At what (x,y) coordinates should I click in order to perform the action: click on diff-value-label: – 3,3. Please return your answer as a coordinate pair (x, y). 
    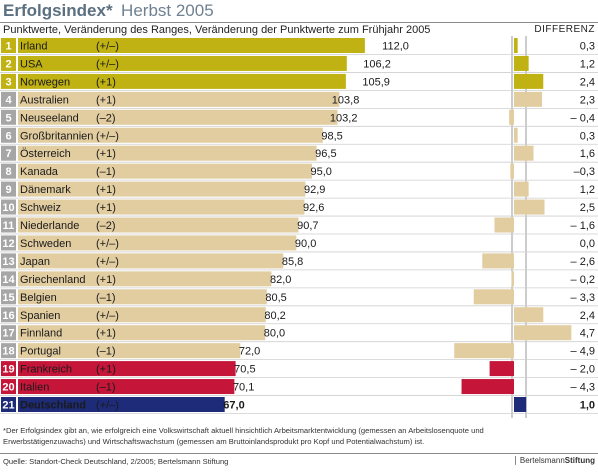
    Looking at the image, I should click on (583, 298).